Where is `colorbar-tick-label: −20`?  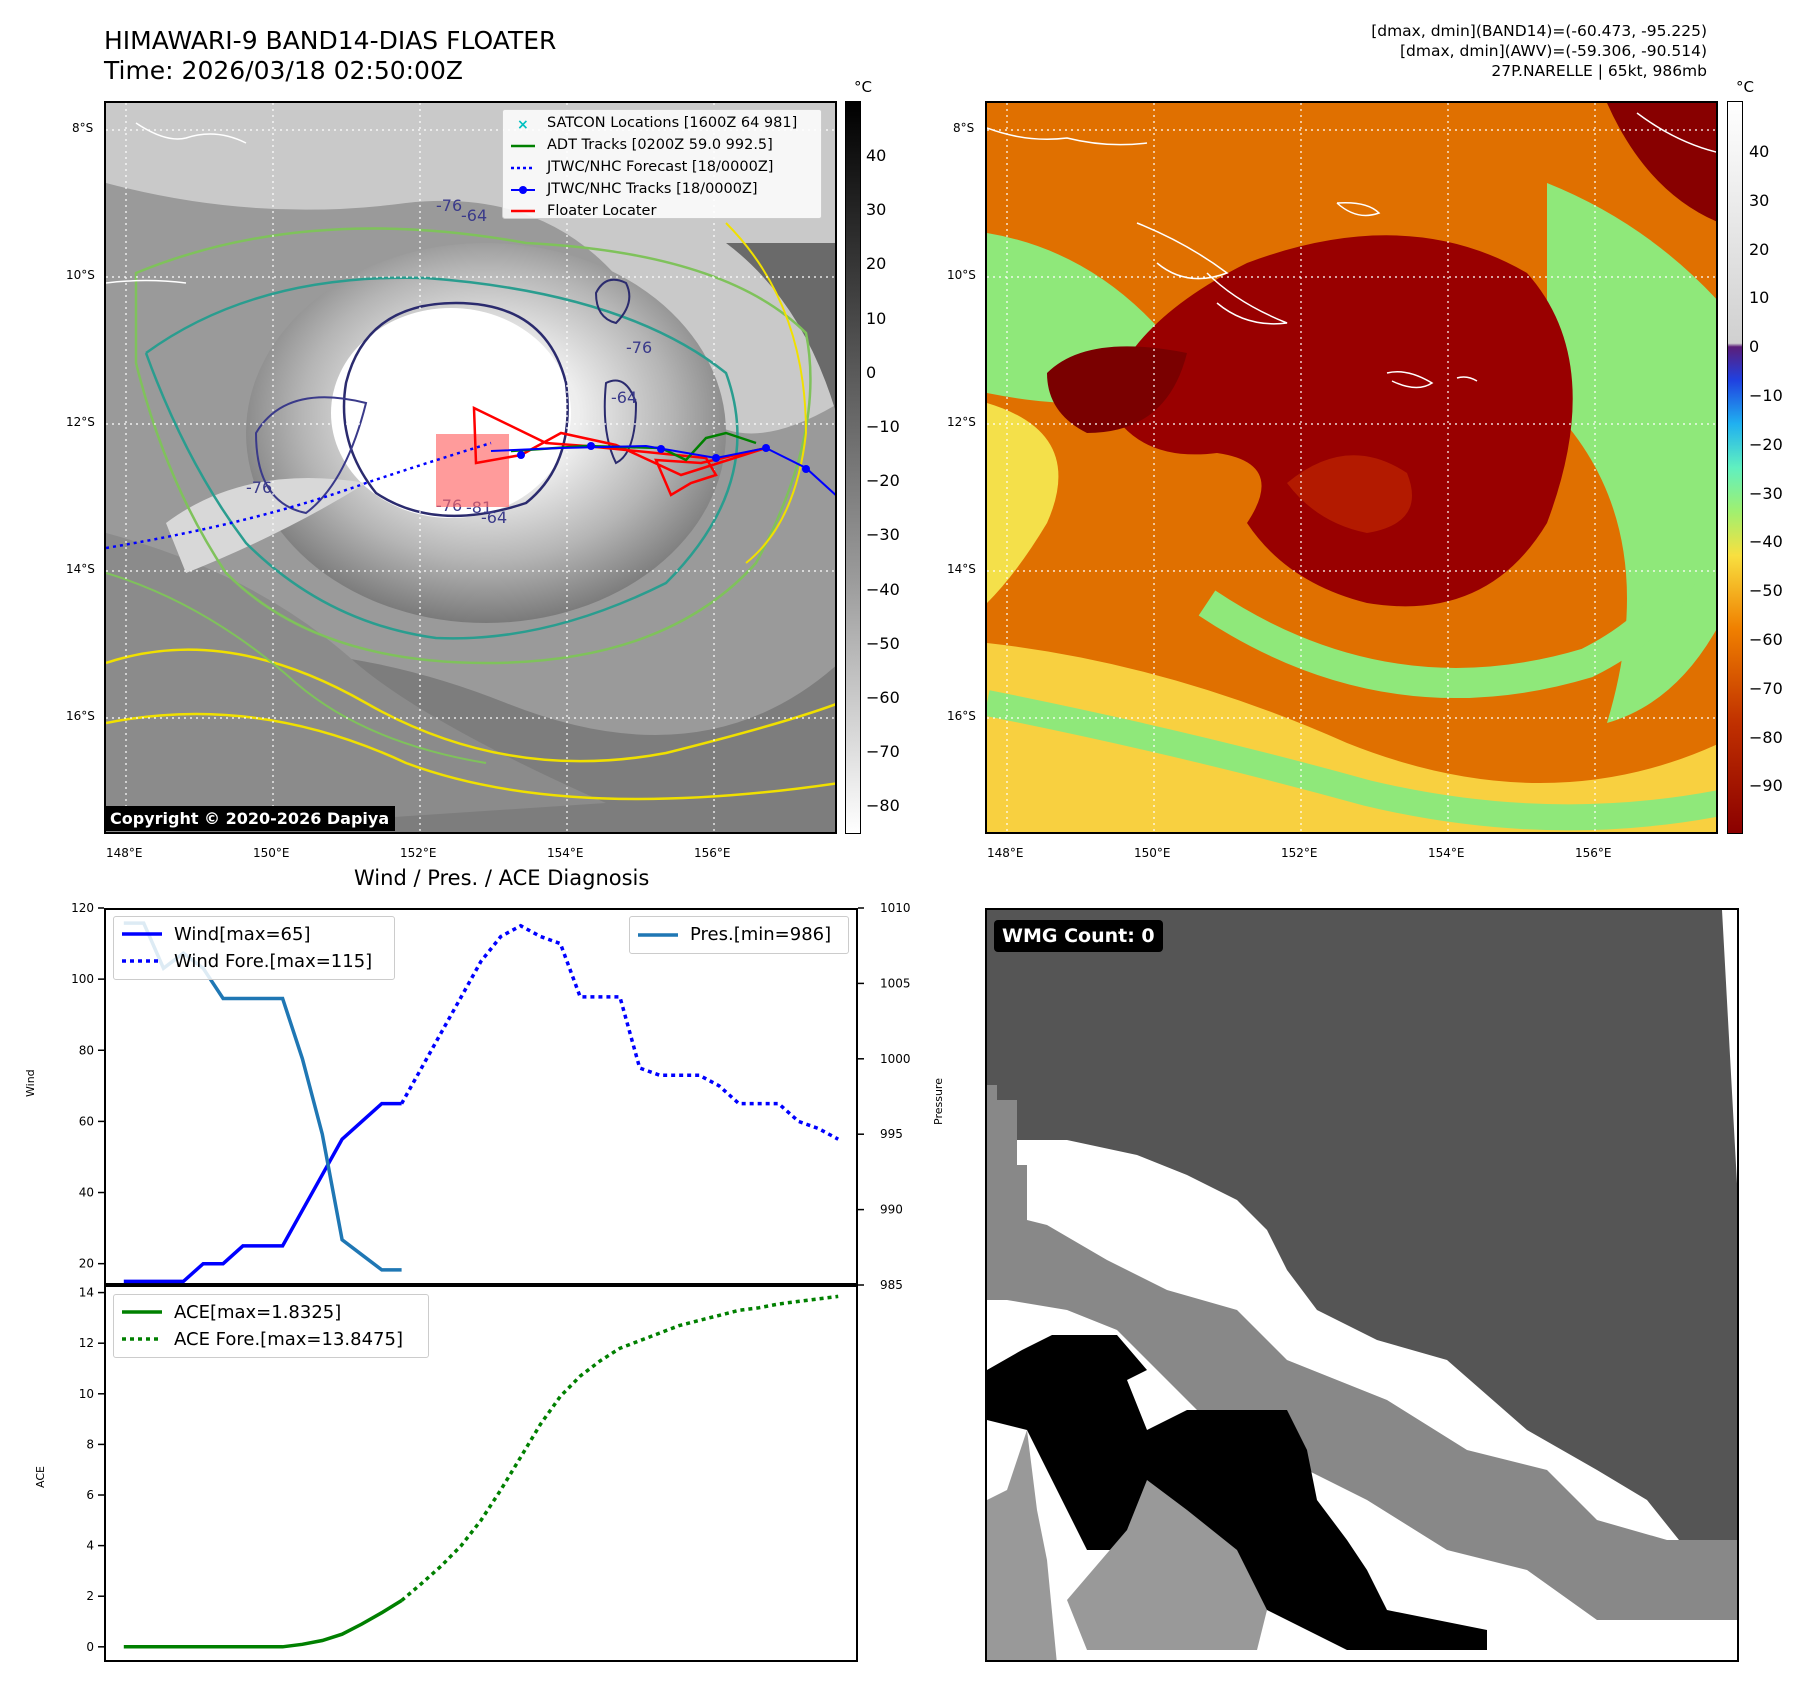 colorbar-tick-label: −20 is located at coordinates (1766, 444).